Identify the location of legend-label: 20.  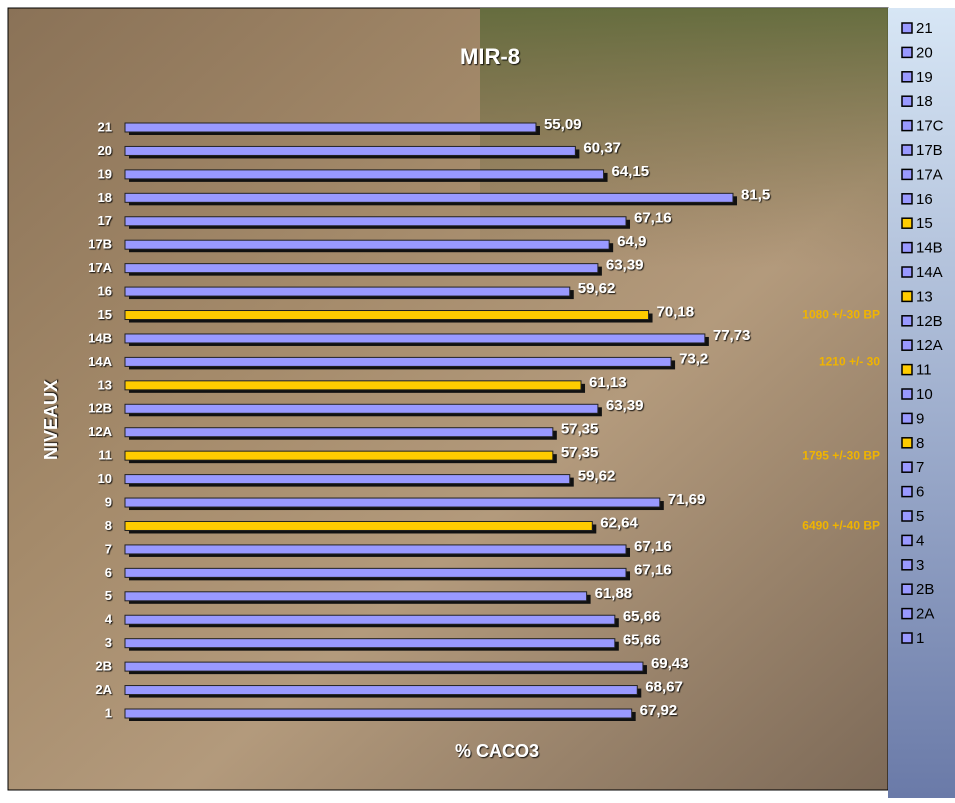
(924, 52).